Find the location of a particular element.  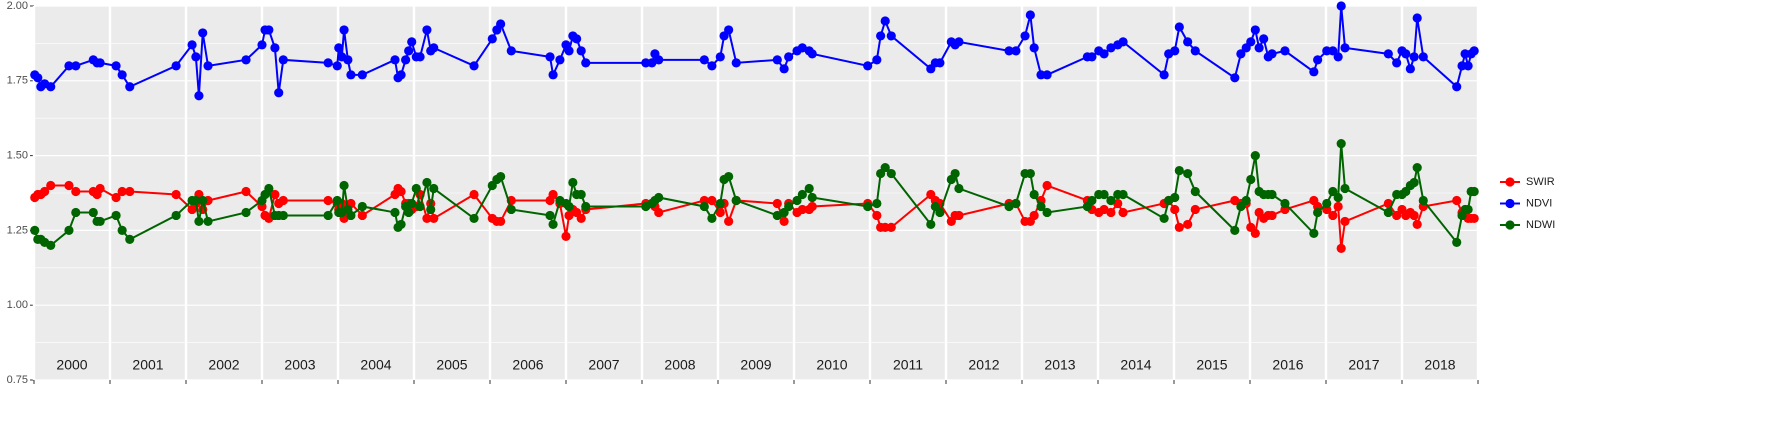

year-label: 2004 is located at coordinates (375, 365).